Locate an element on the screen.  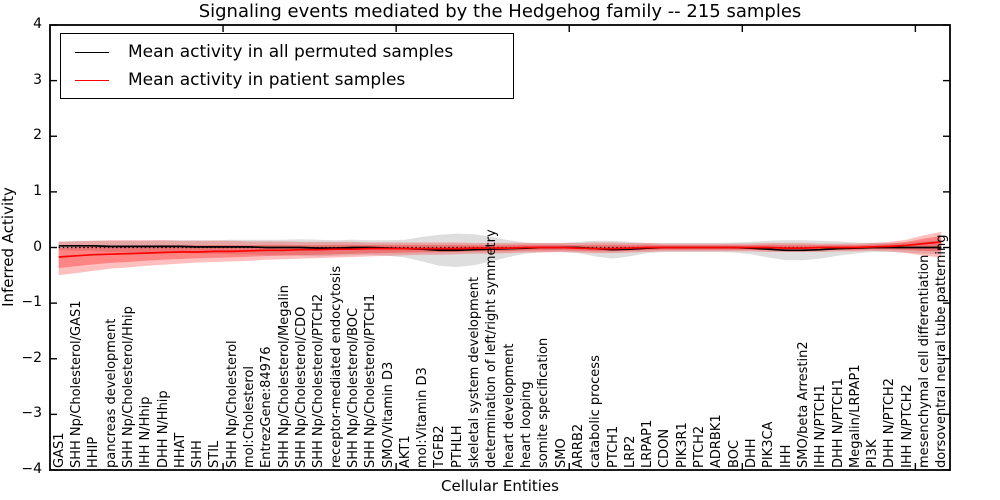
x-tick-label: dorsoventral neural tube patterning is located at coordinates (942, 351).